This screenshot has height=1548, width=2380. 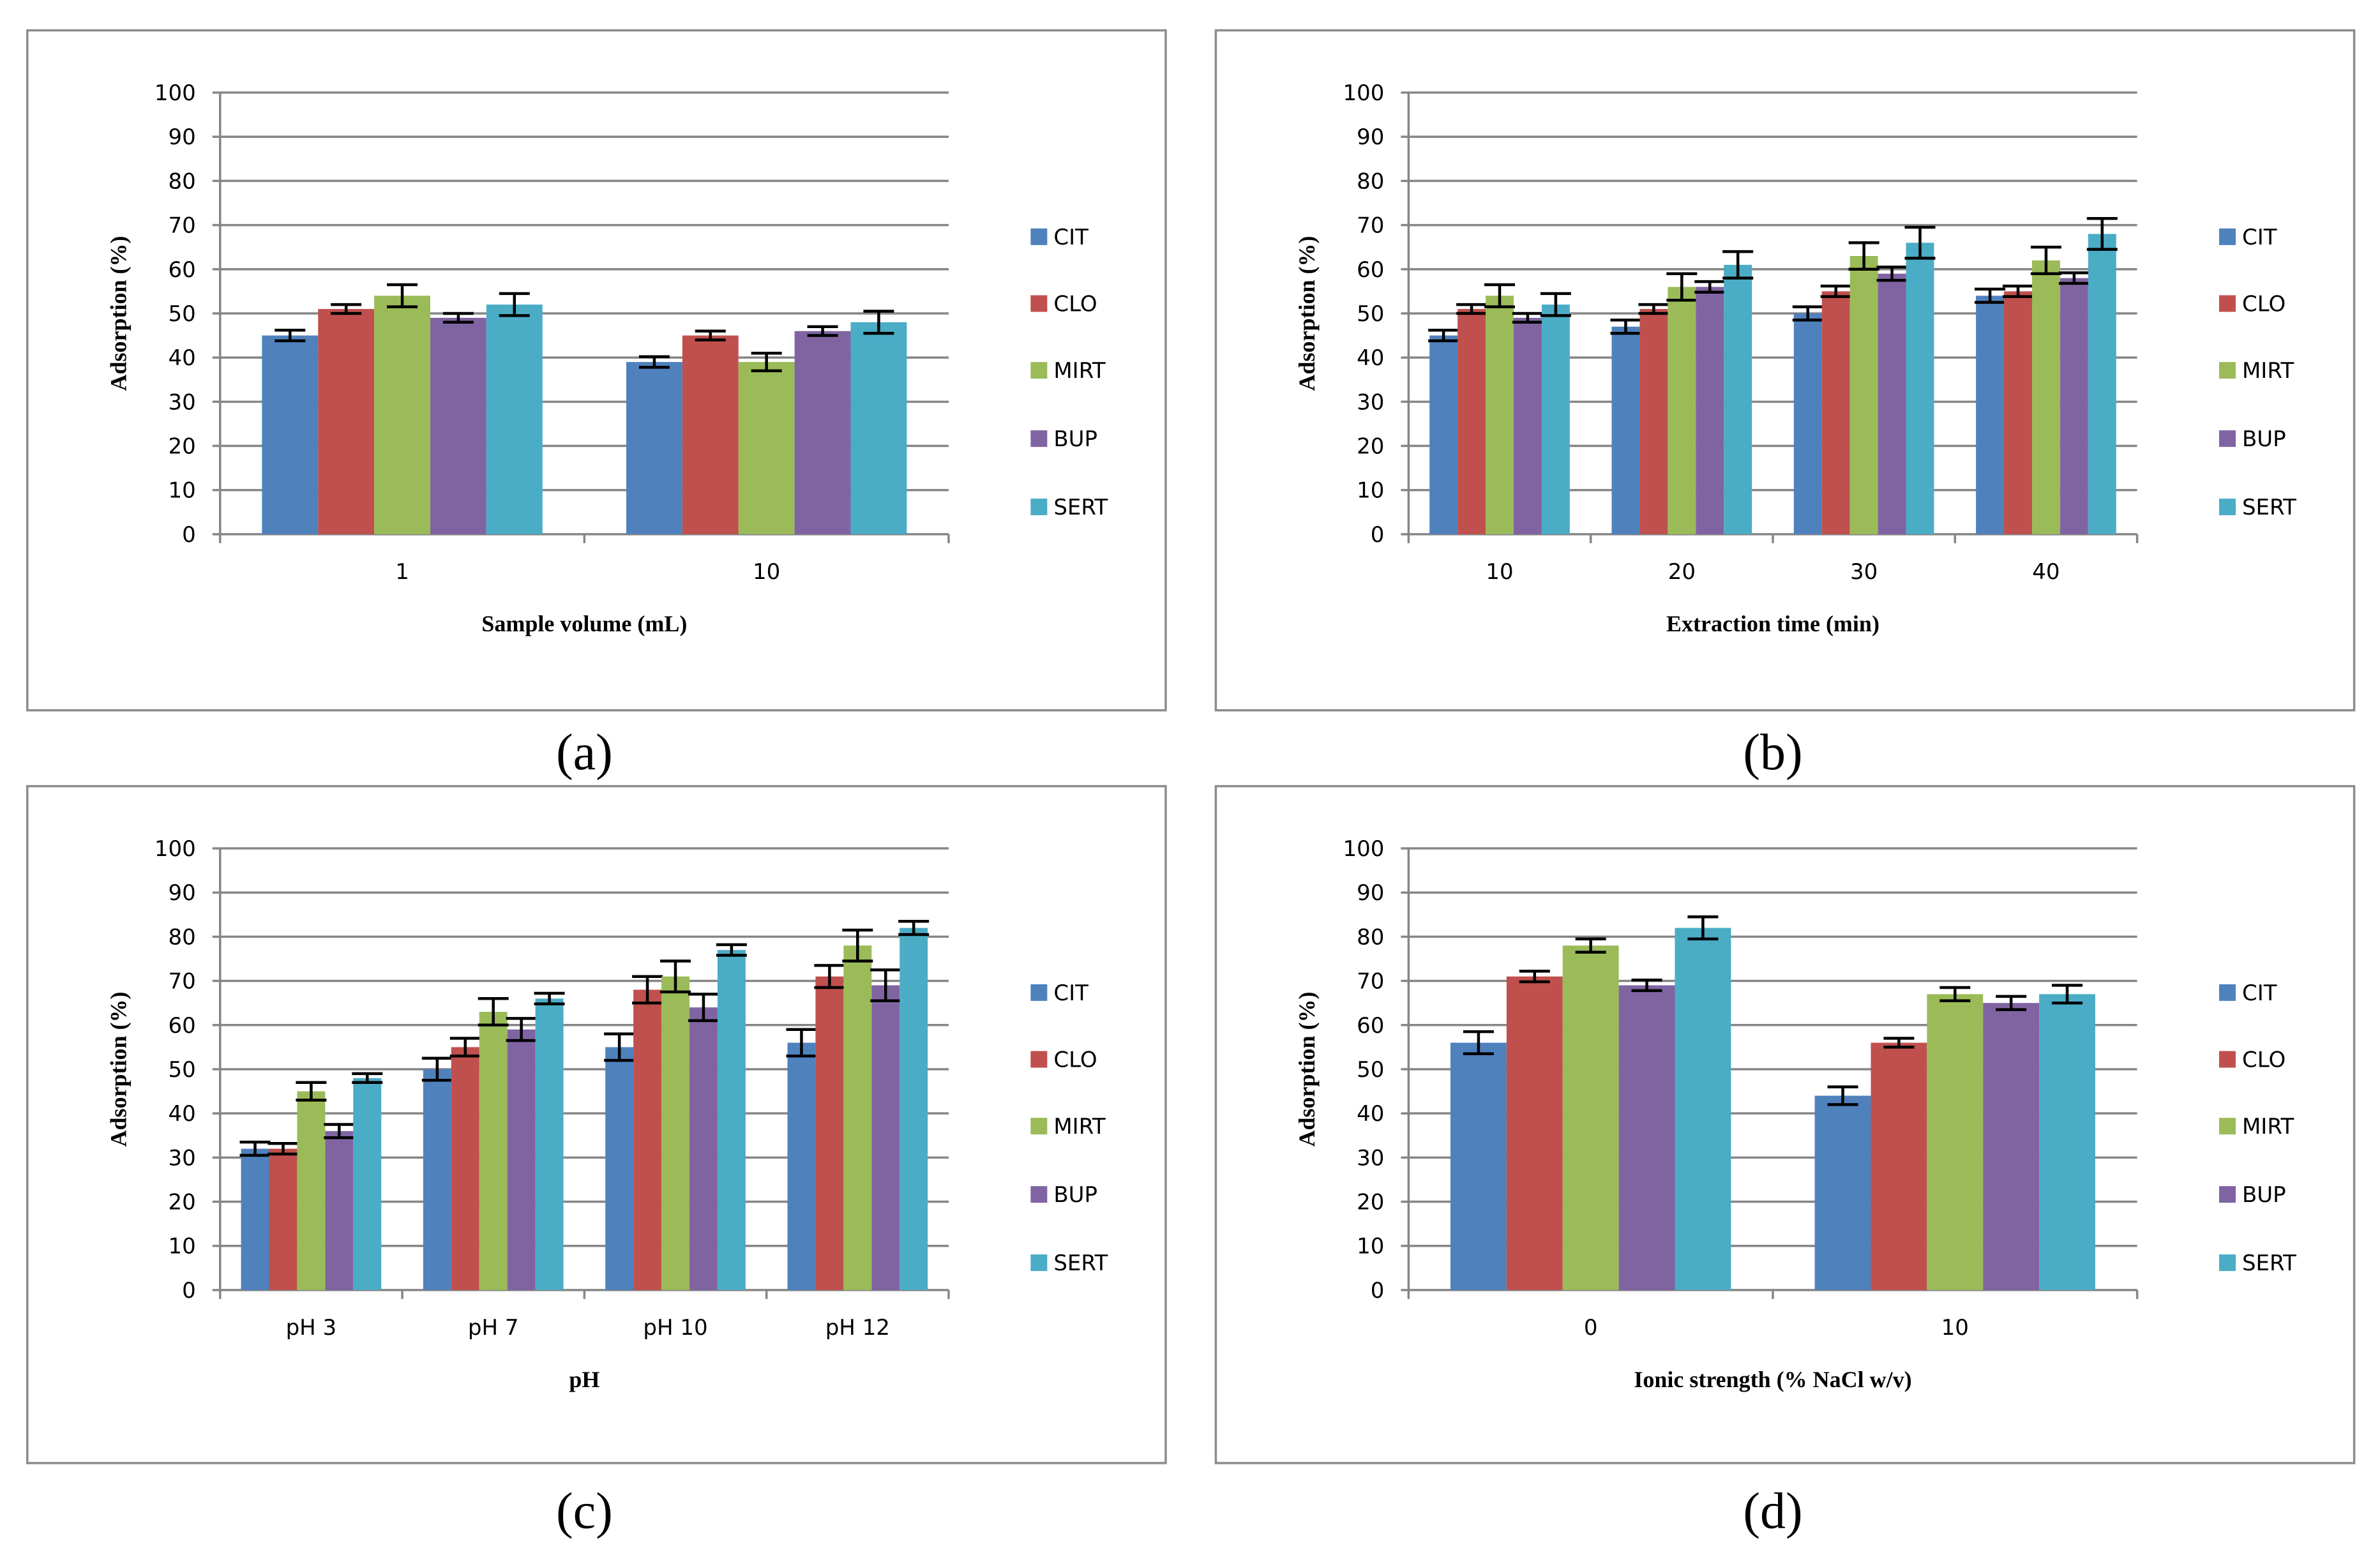 What do you see at coordinates (1772, 623) in the screenshot?
I see `x-axis-title: Extraction time (min)` at bounding box center [1772, 623].